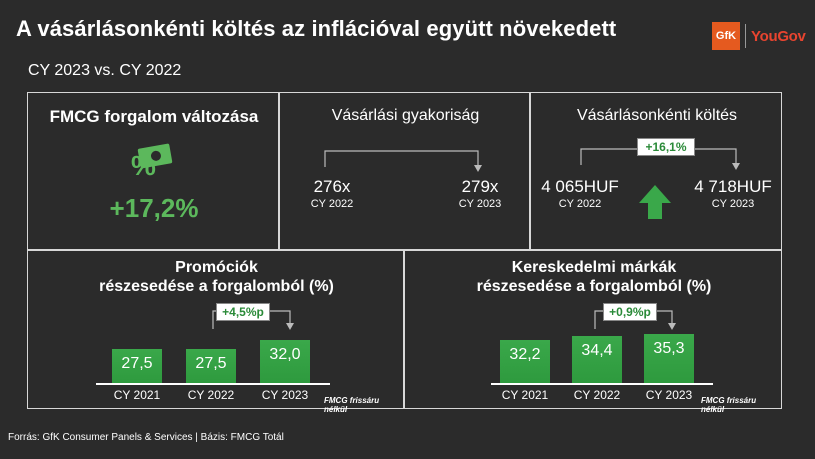  Describe the element at coordinates (778, 36) in the screenshot. I see `yougov-logo: YouGov` at that location.